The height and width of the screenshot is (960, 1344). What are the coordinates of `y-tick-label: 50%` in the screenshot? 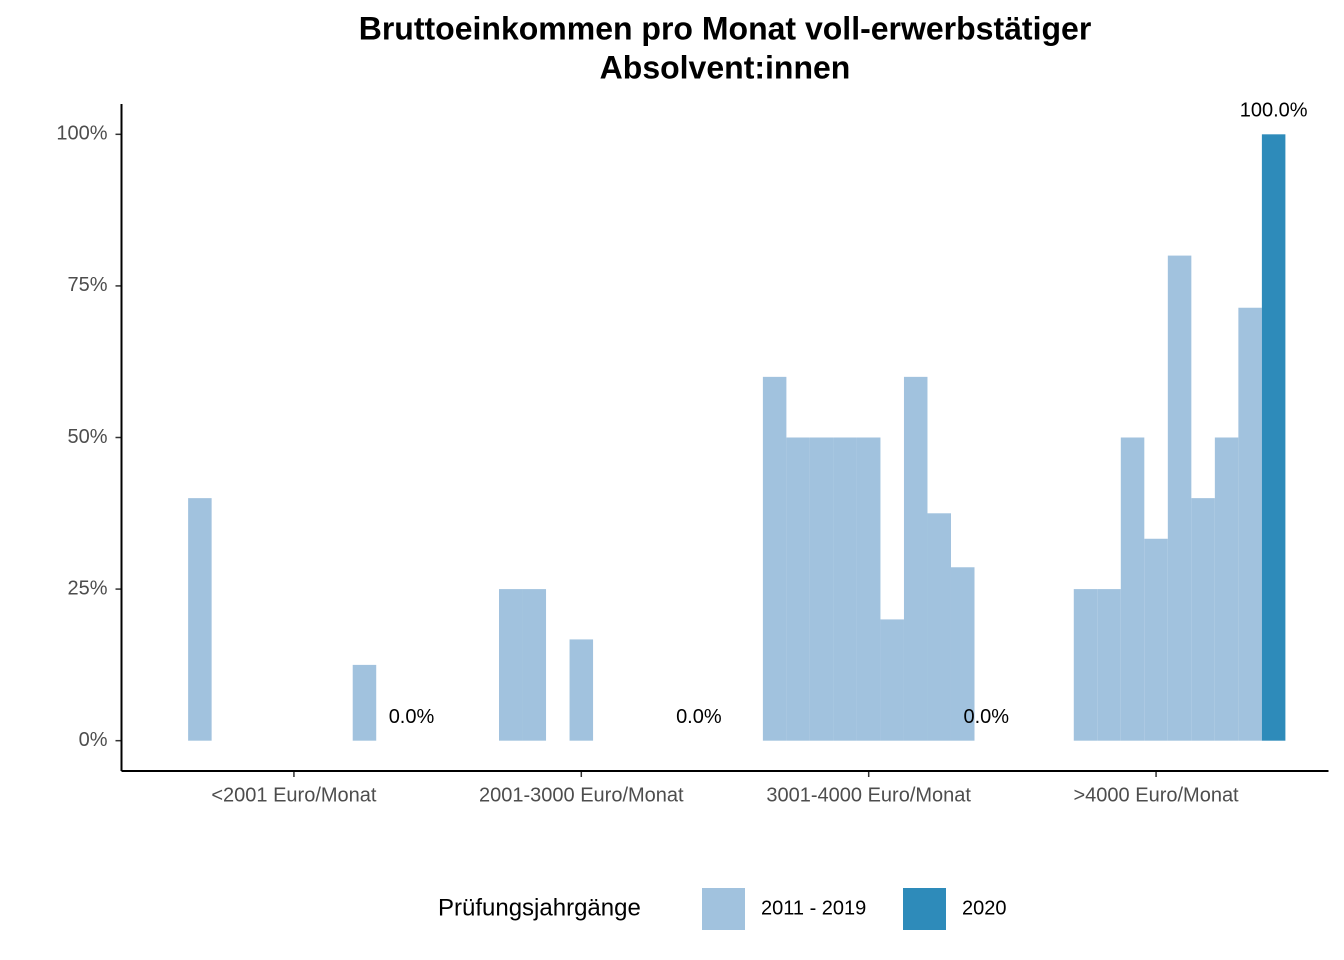 It's located at (87, 437).